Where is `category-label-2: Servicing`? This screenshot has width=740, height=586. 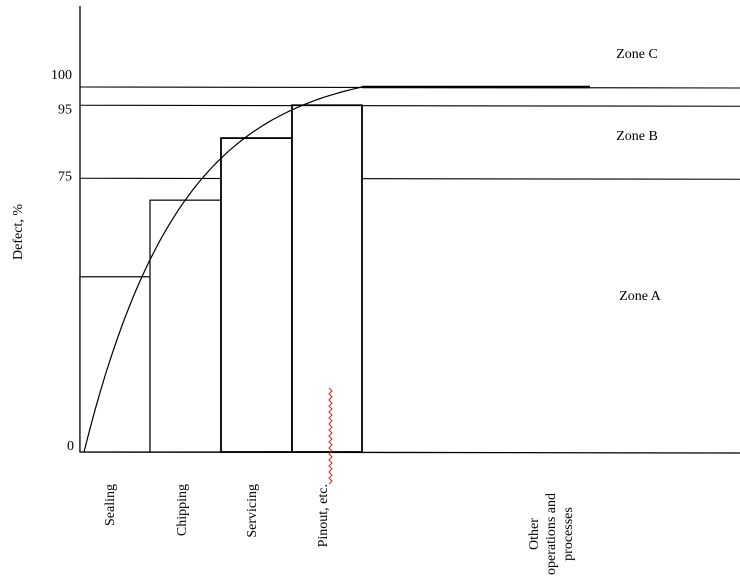
category-label-2: Servicing is located at coordinates (252, 511).